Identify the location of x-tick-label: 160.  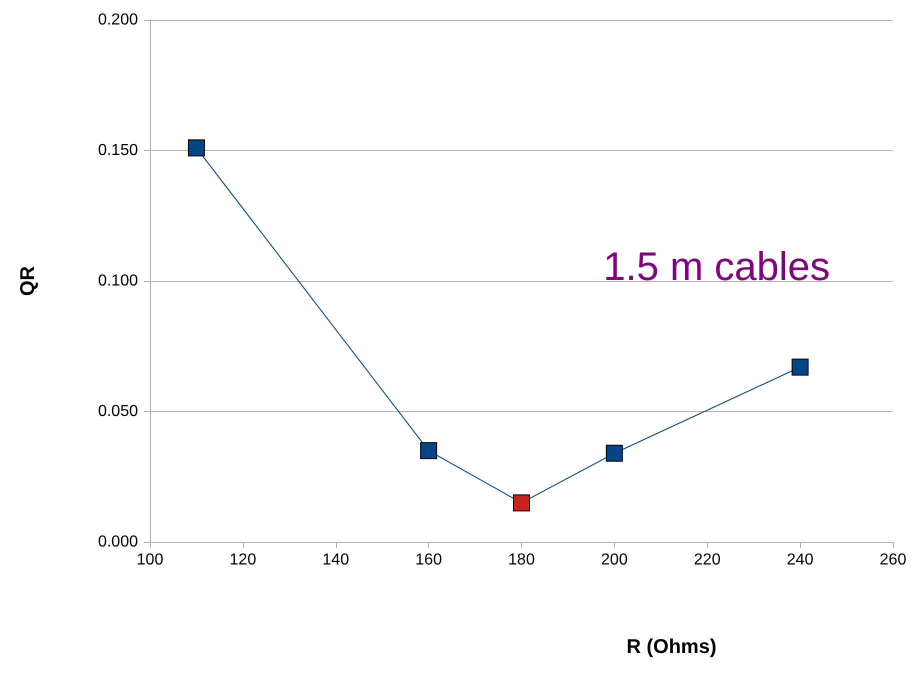
(428, 560).